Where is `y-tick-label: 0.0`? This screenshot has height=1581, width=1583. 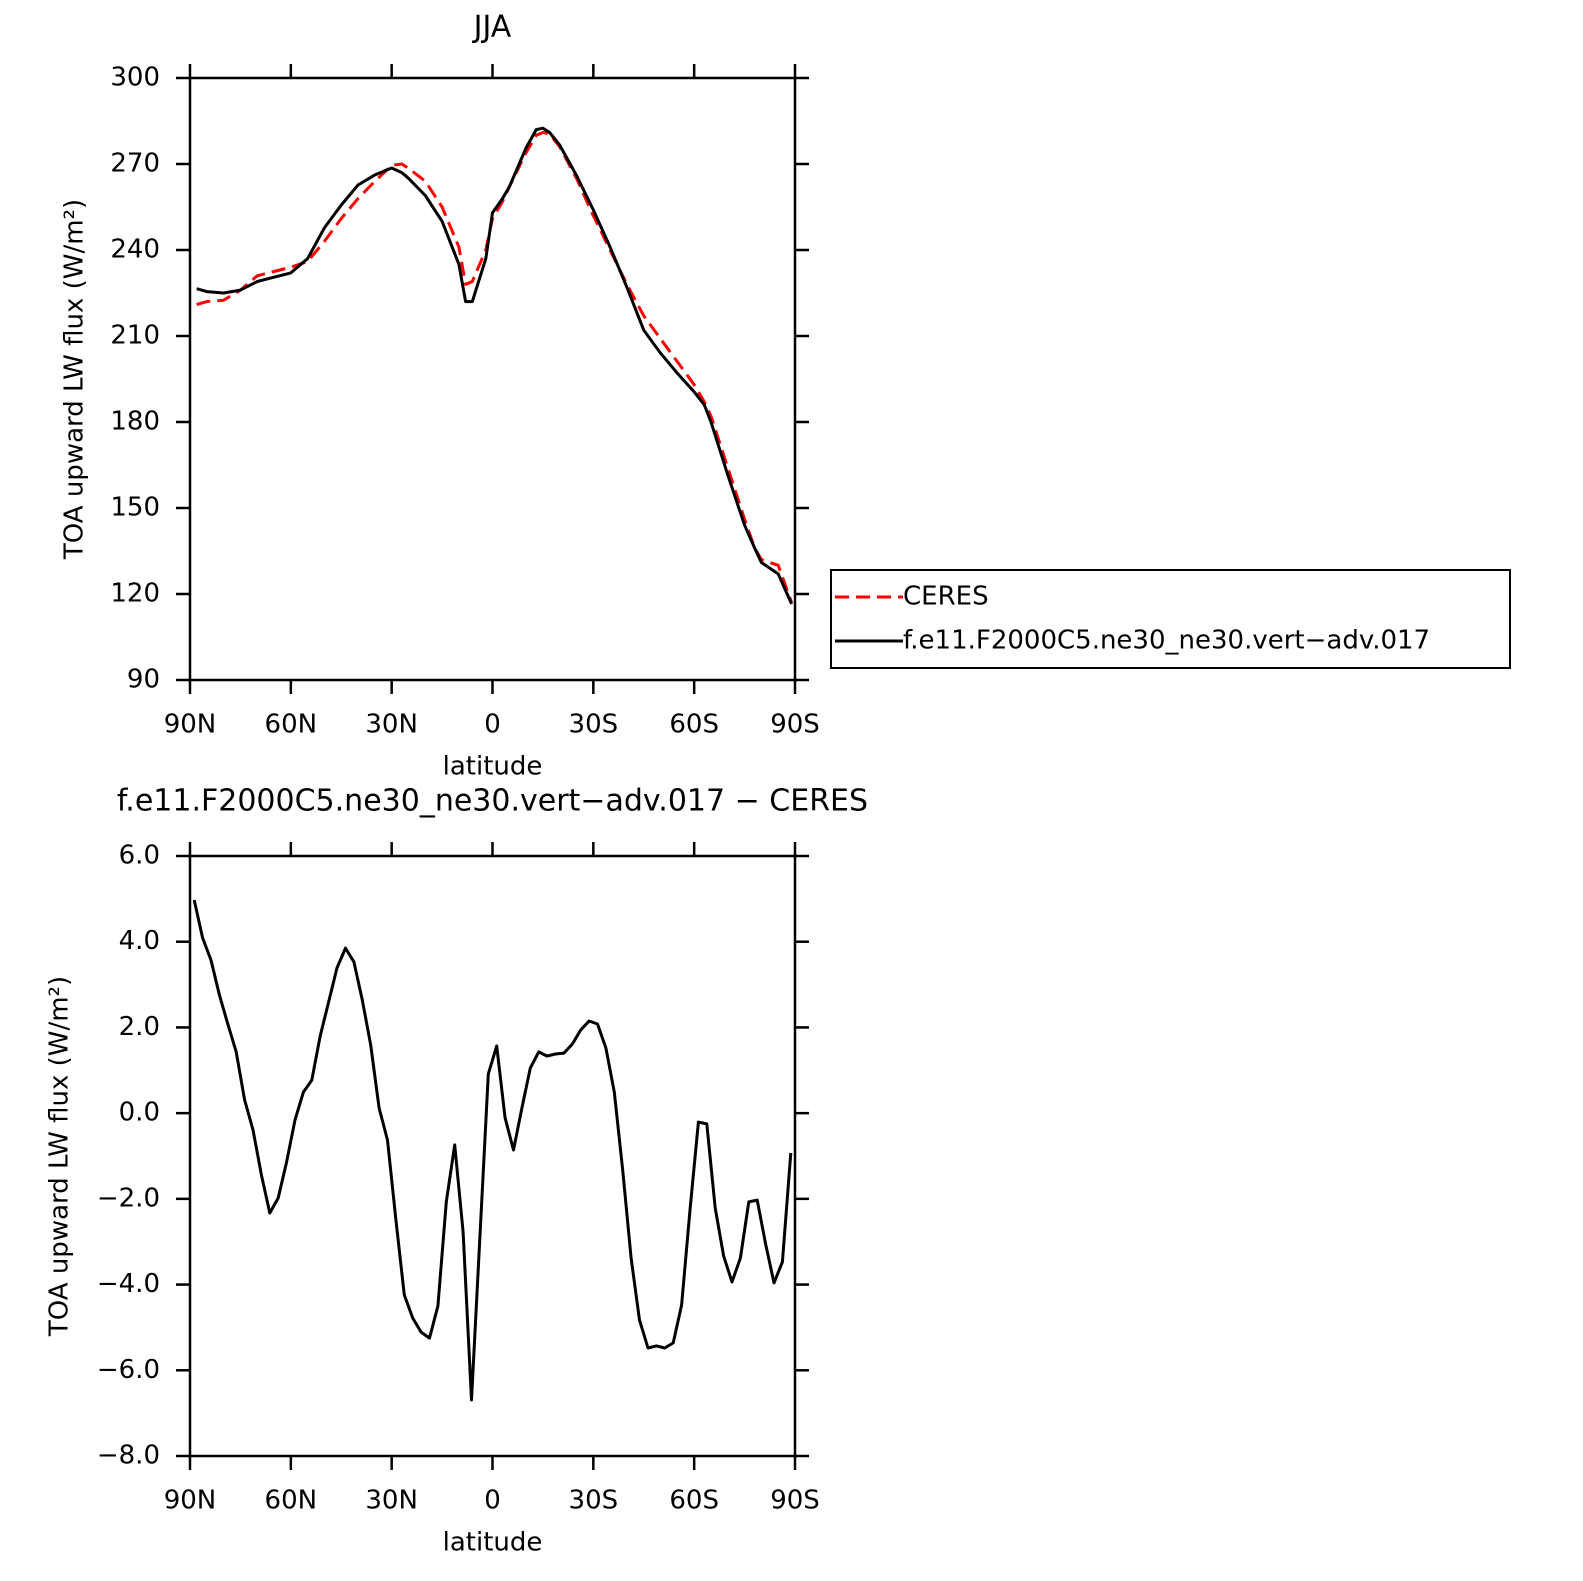 y-tick-label: 0.0 is located at coordinates (139, 1113).